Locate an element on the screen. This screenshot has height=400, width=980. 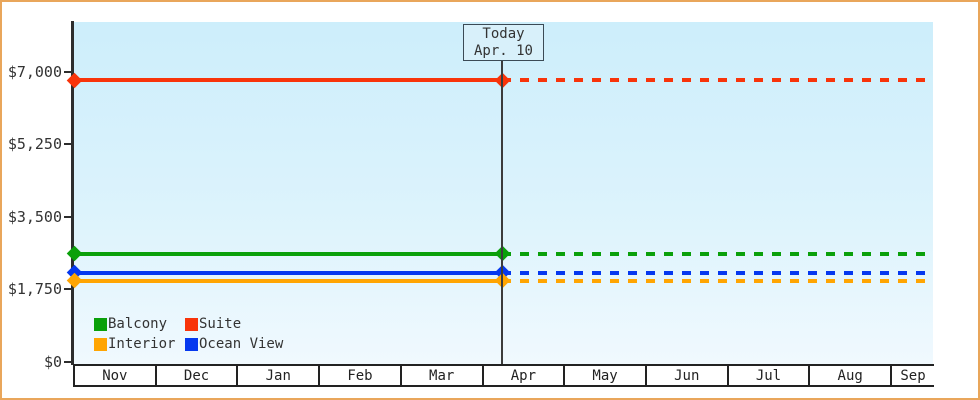
y-tick-label: $1,750 is located at coordinates (34, 289).